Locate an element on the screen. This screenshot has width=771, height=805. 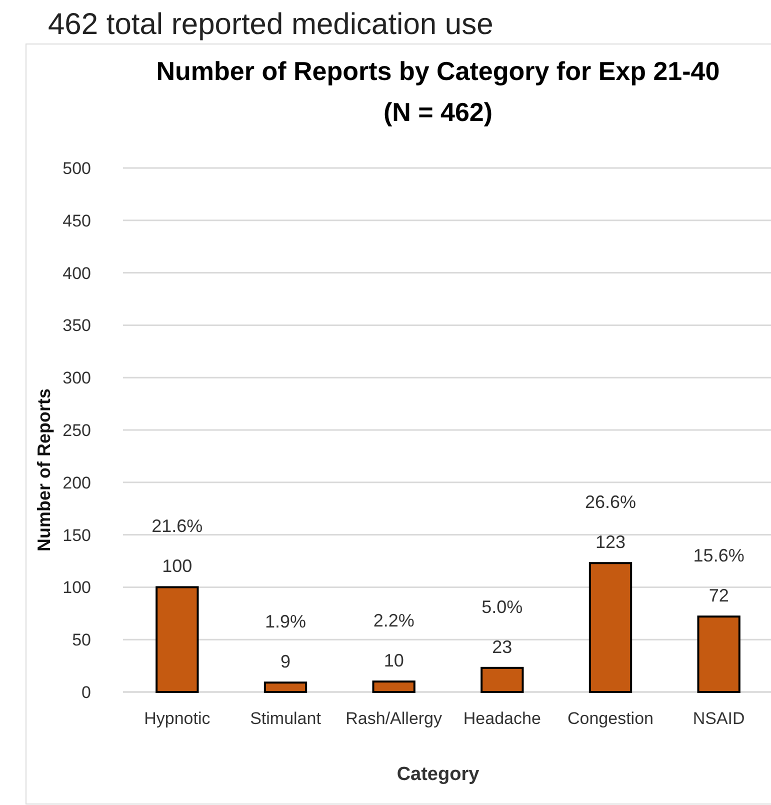
chart-title: Number of Reports by Category for Exp 21-40 is located at coordinates (438, 71).